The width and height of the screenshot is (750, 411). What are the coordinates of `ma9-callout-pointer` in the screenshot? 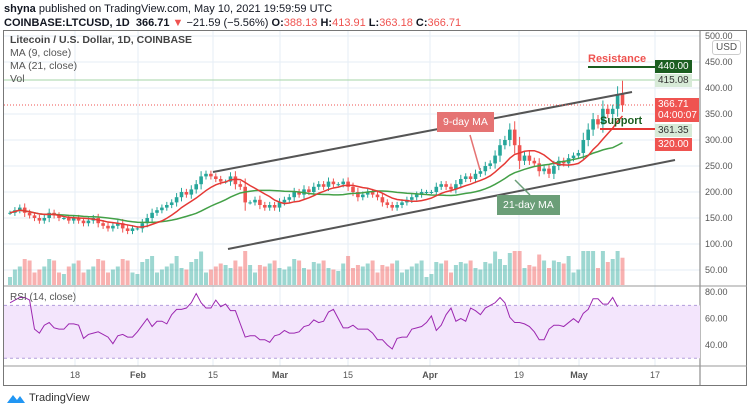 It's located at (475, 152).